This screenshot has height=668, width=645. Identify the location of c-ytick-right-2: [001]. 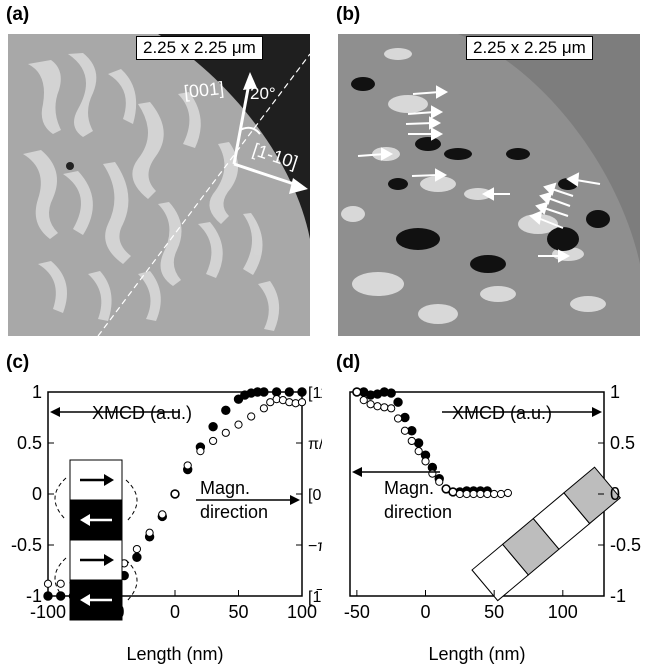
(315, 495).